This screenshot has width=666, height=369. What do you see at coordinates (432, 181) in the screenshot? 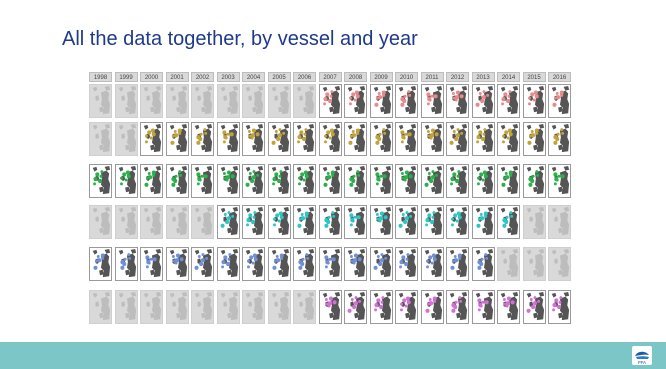
I see `vessel-3-map-2011` at bounding box center [432, 181].